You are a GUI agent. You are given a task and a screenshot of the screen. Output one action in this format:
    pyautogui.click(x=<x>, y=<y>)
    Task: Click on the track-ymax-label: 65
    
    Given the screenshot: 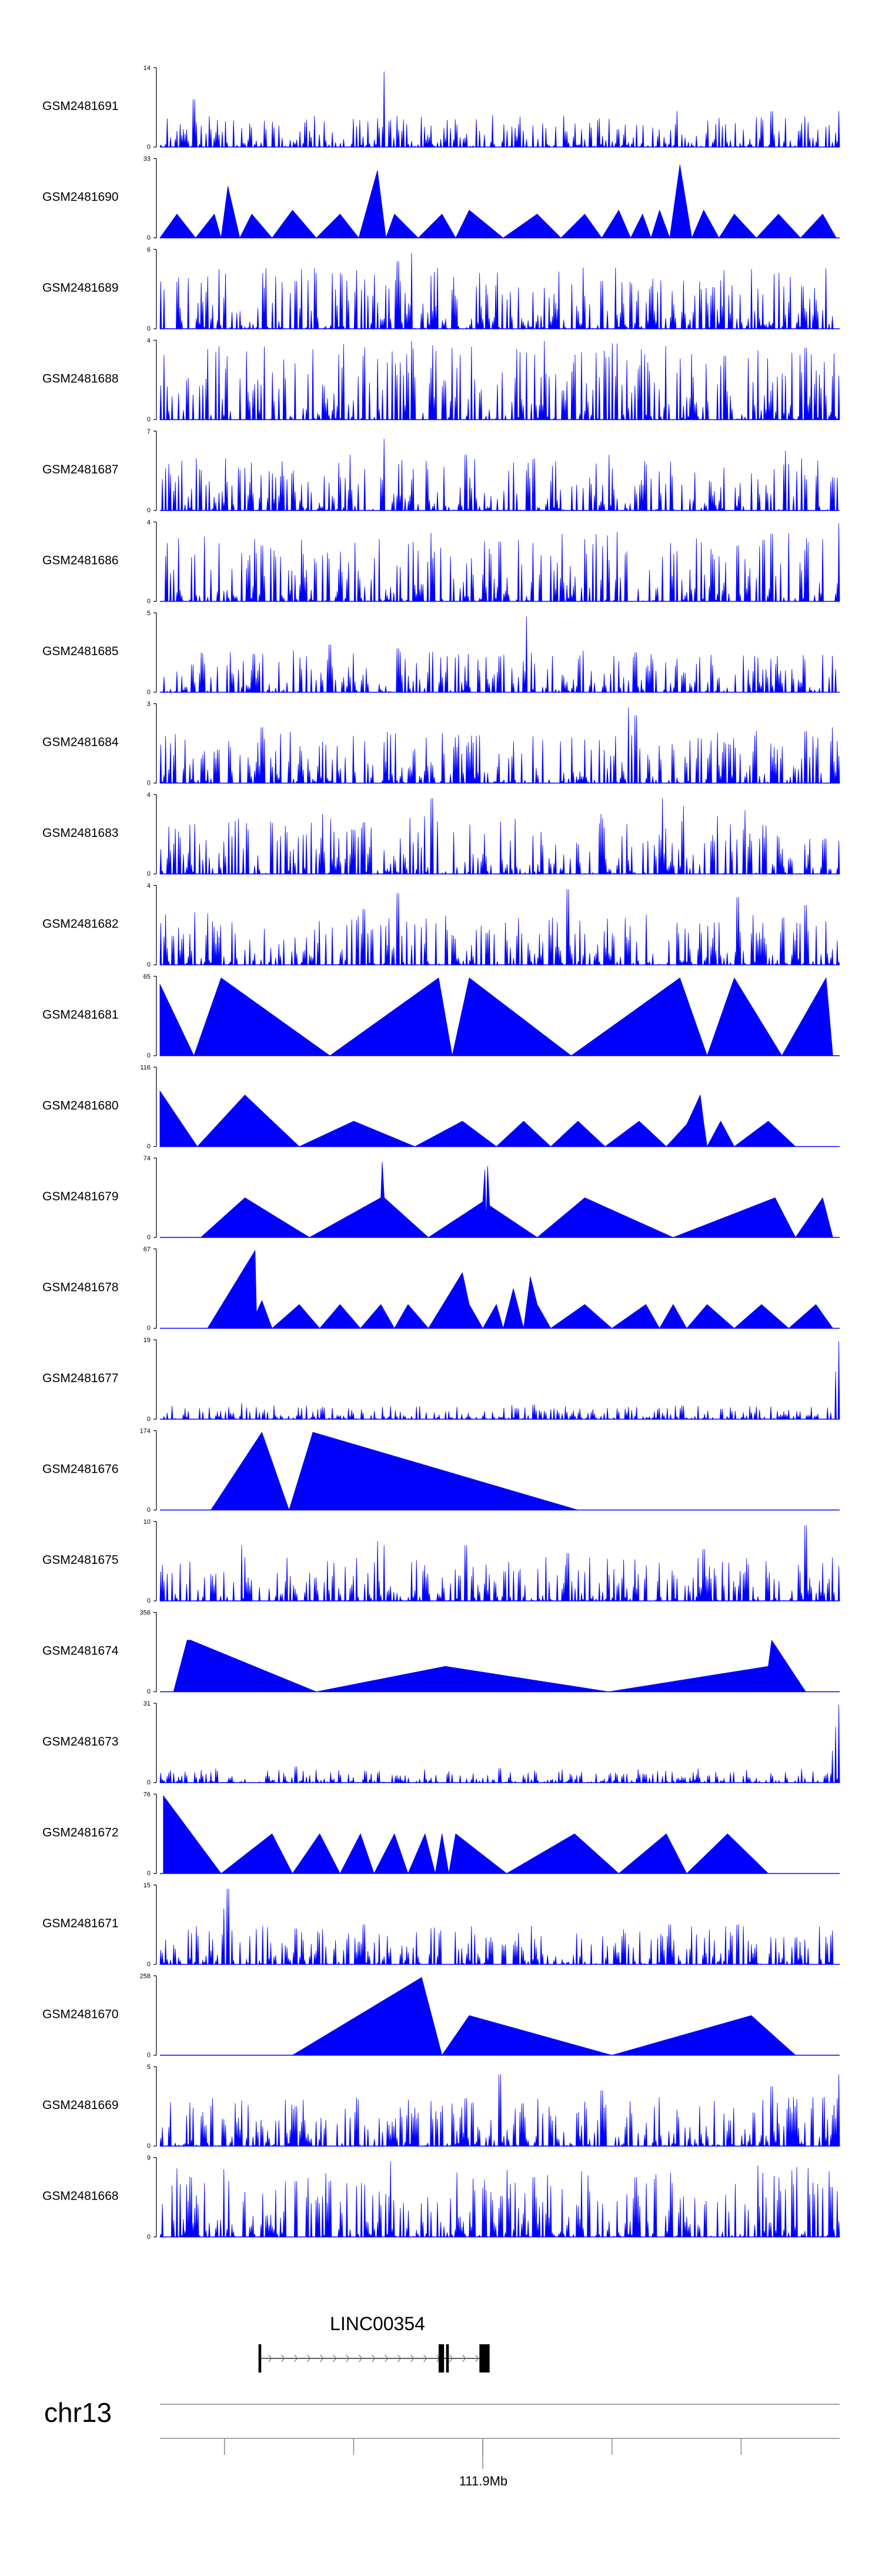 What is the action you would take?
    pyautogui.click(x=147, y=976)
    